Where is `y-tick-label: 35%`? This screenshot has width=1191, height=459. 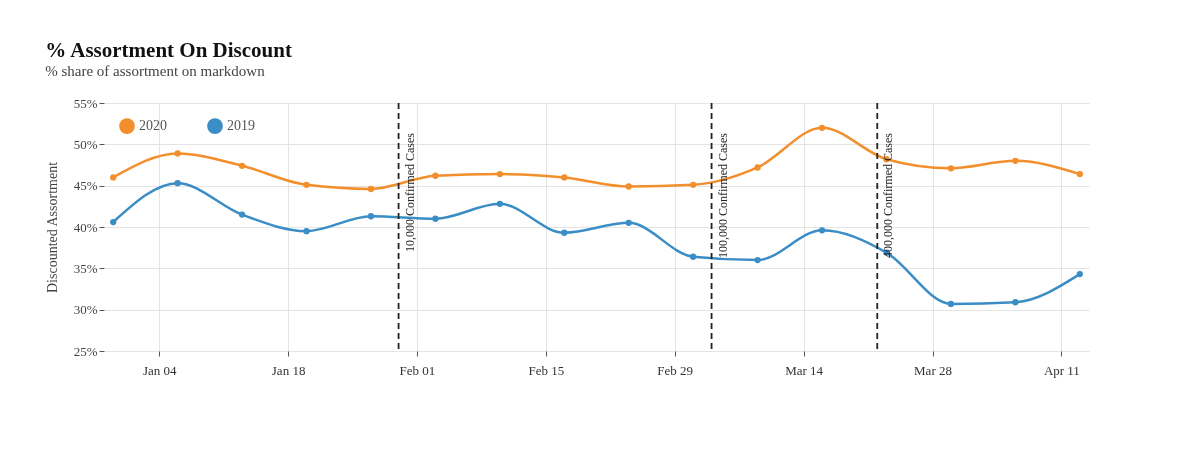
y-tick-label: 35% is located at coordinates (85, 268).